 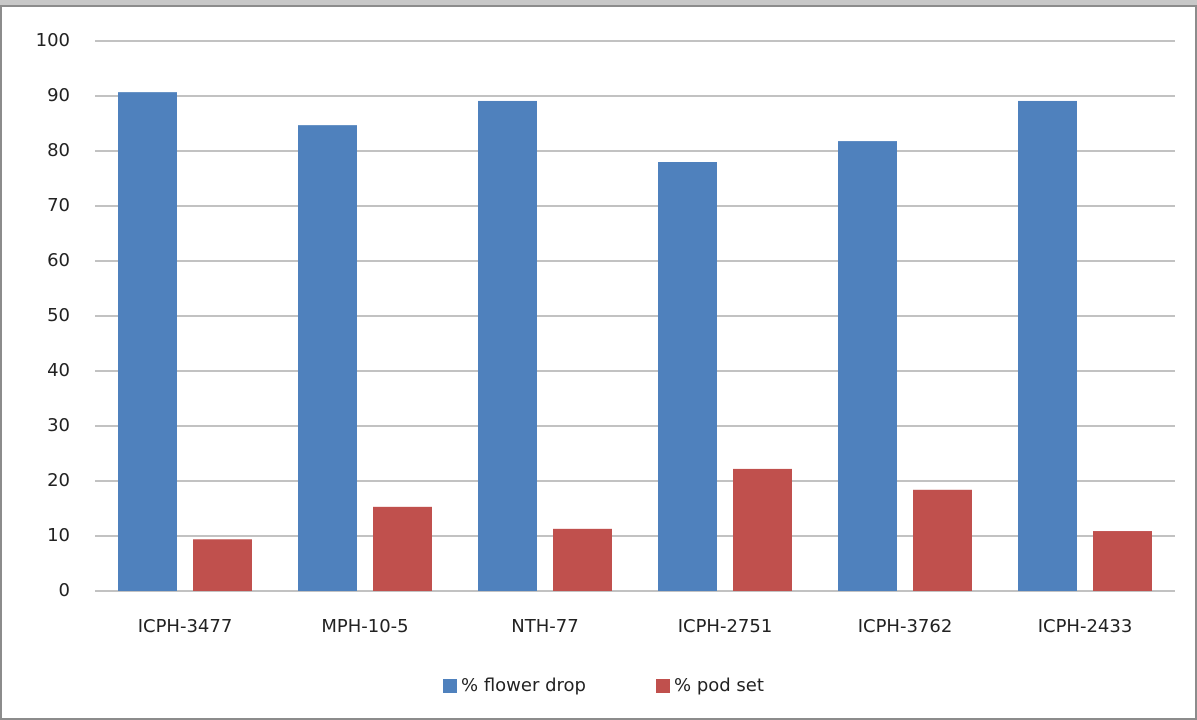 What do you see at coordinates (725, 626) in the screenshot?
I see `x-tick-label: ICPH-2751` at bounding box center [725, 626].